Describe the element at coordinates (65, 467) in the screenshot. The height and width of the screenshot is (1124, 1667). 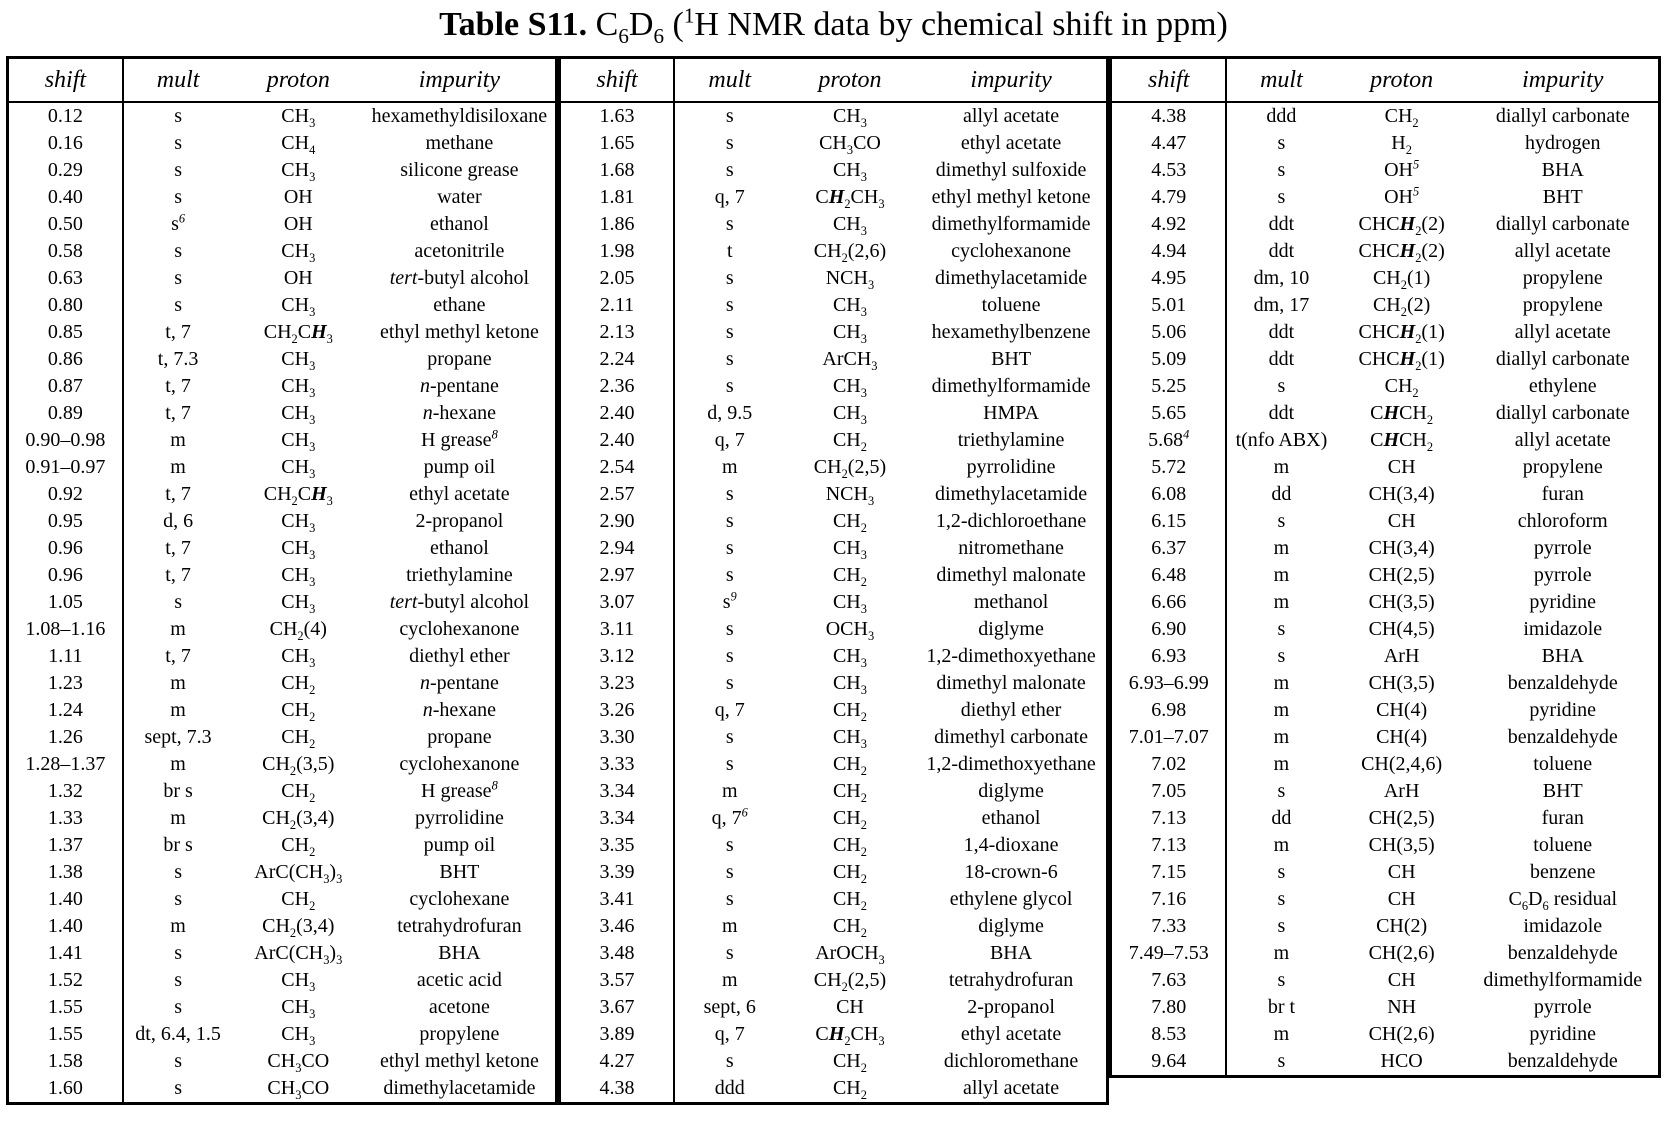
I see `shift-cell: 0.91–0.97` at that location.